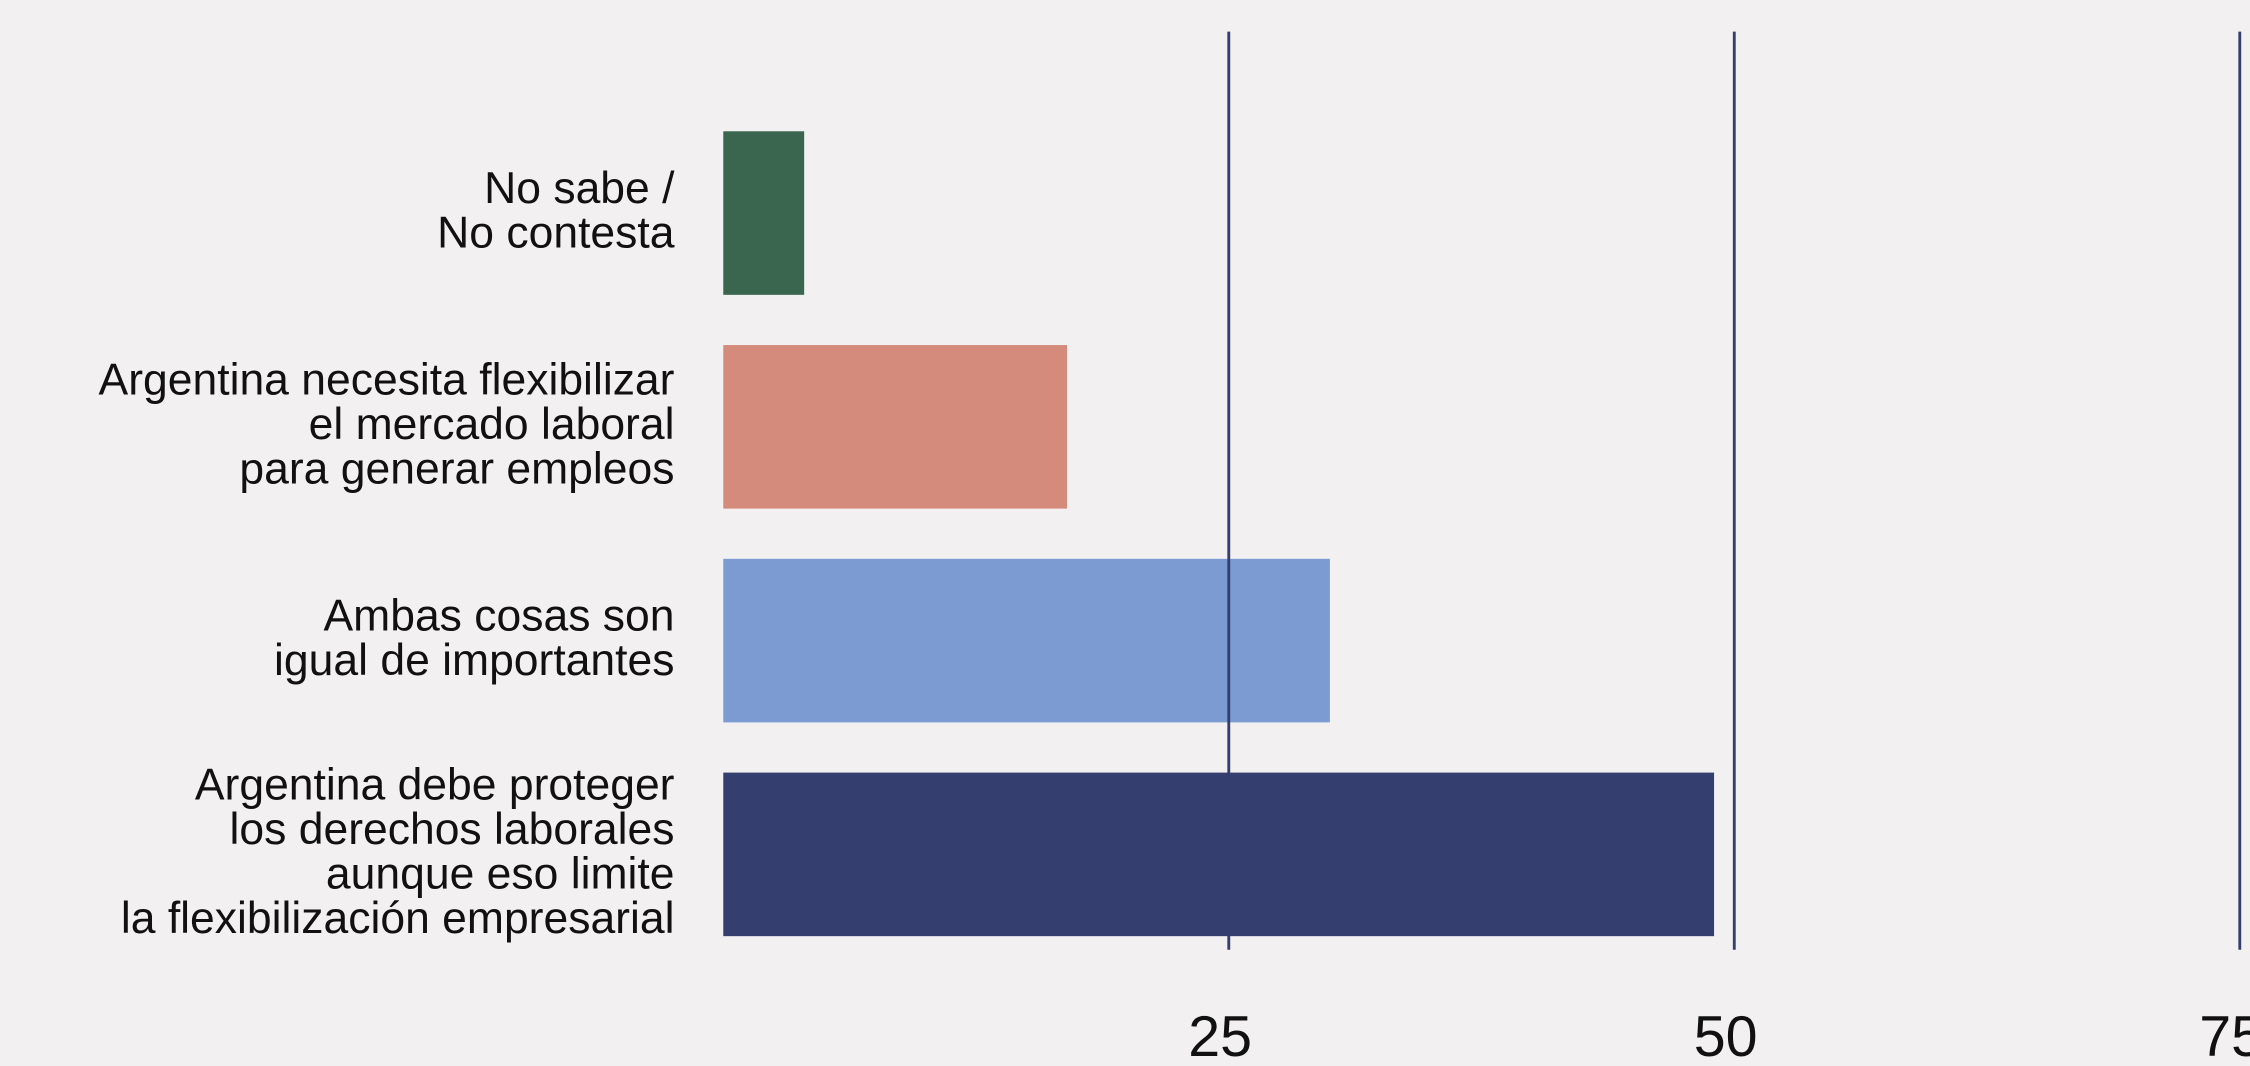 The image size is (2250, 1066). I want to click on y-tick-label: Ambas cosas son igual de importantes, so click(468, 637).